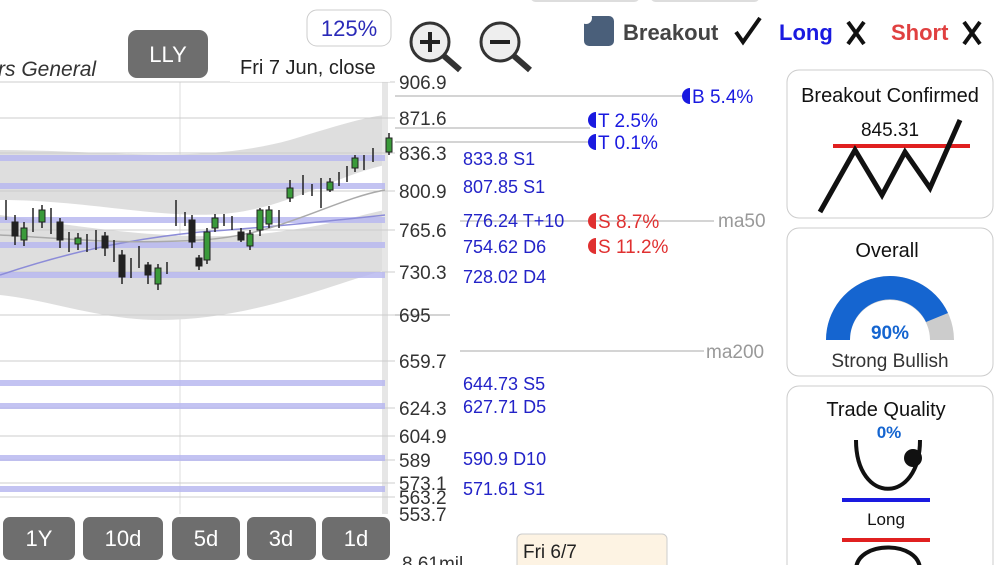 Image resolution: width=1000 pixels, height=565 pixels. What do you see at coordinates (423, 119) in the screenshot?
I see `price-tick: 871.6` at bounding box center [423, 119].